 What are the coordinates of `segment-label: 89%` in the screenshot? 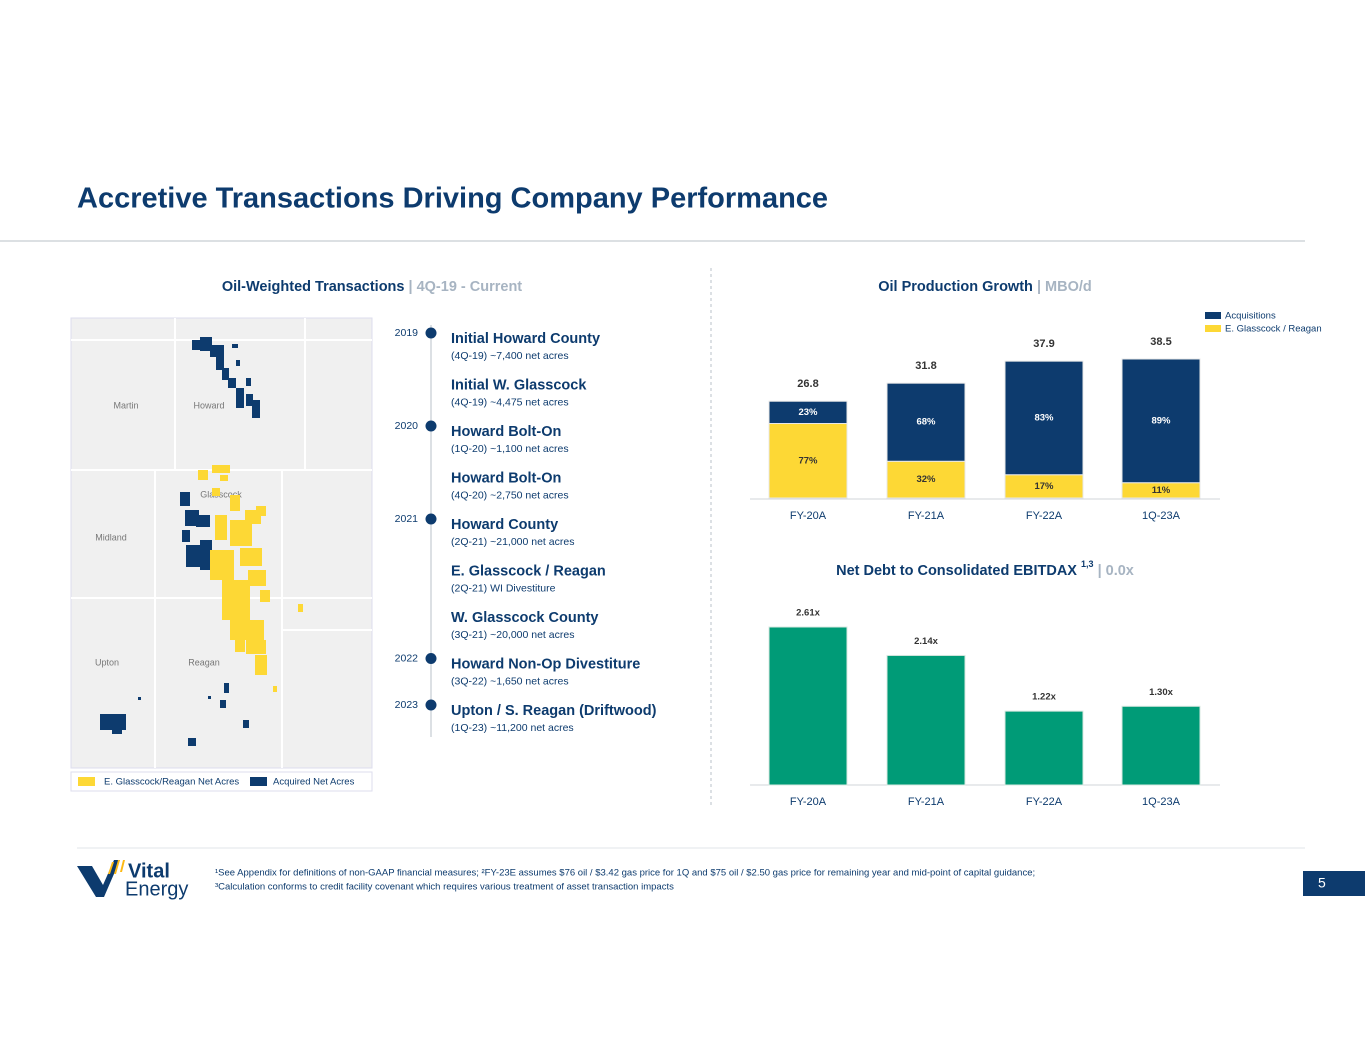 It's located at (1161, 420).